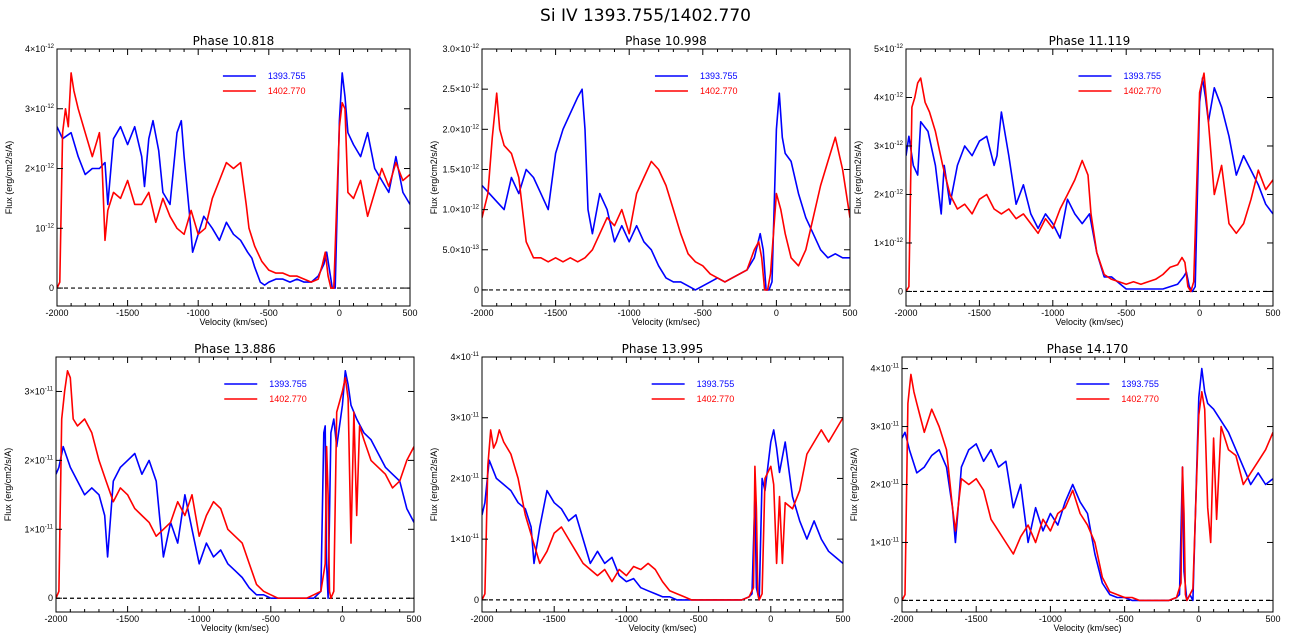 The image size is (1291, 641). Describe the element at coordinates (666, 41) in the screenshot. I see `panel-title: Phase 10.998` at that location.